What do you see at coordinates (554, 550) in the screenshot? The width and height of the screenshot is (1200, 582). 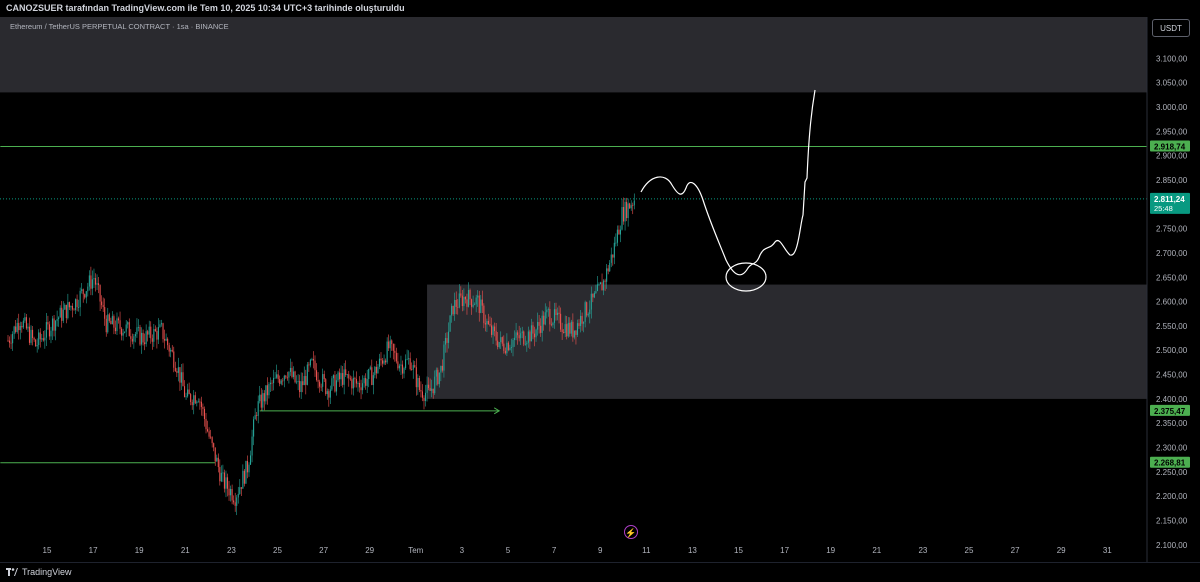 I see `time-tick-label: 7` at bounding box center [554, 550].